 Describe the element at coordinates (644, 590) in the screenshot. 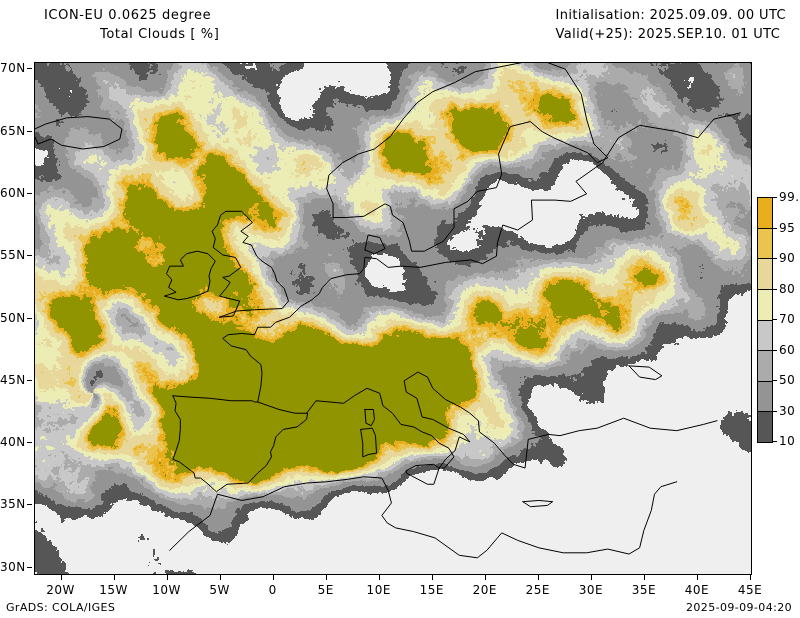

I see `x-axis-label: 35E` at that location.